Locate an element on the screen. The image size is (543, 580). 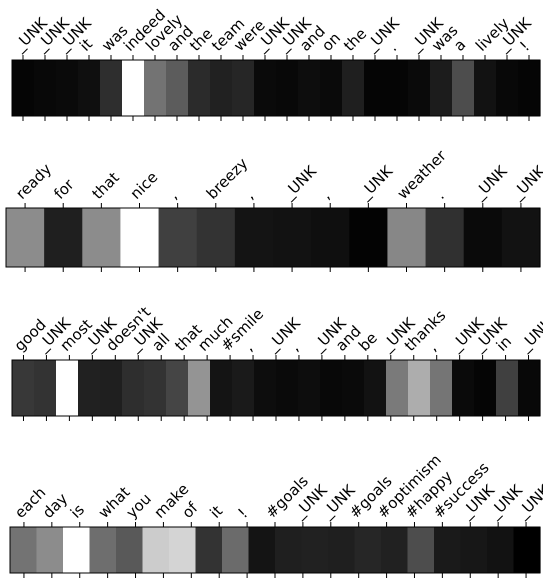
token-label: . is located at coordinates (440, 195).